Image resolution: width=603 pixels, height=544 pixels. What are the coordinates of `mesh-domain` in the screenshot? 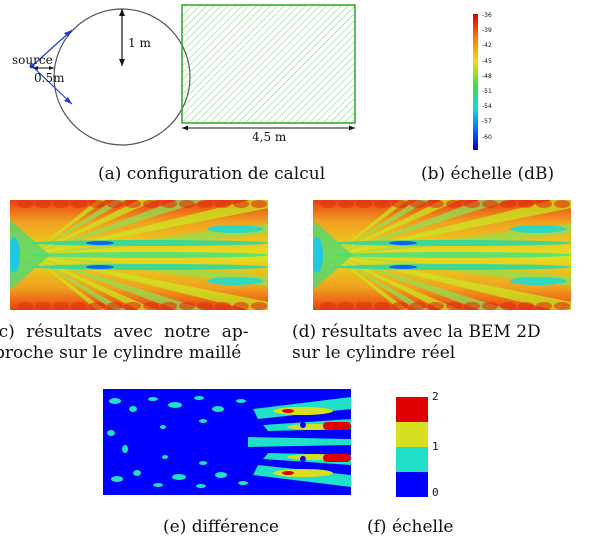 It's located at (268, 64).